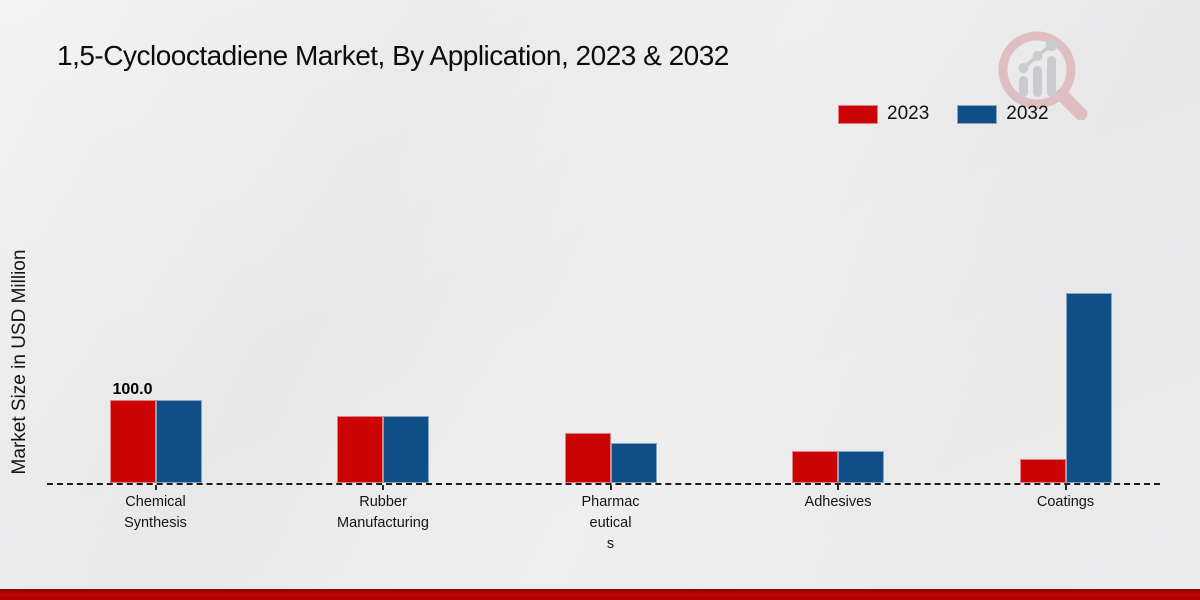 This screenshot has height=600, width=1200. I want to click on bar-2032-coatings, so click(1088, 387).